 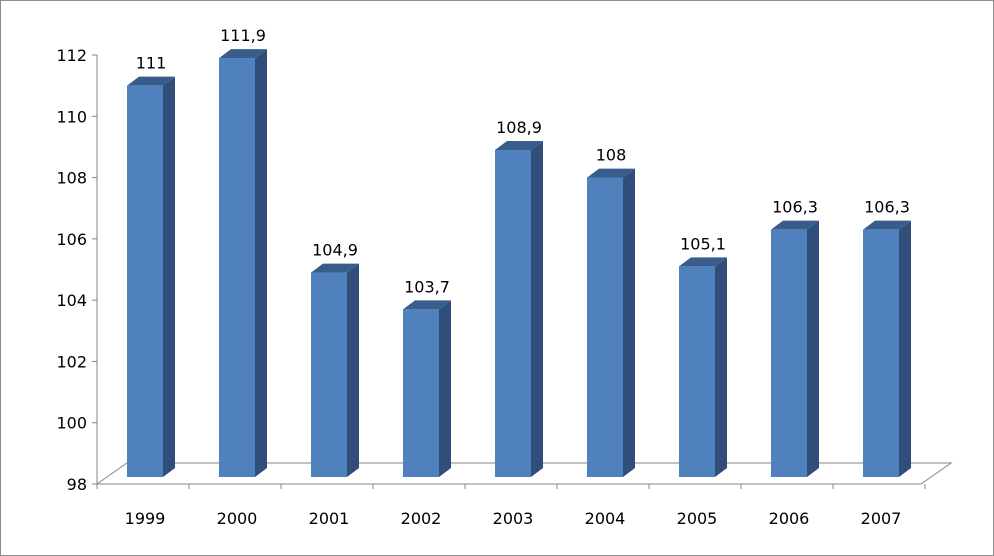 I want to click on x-tick-label: 2006, so click(x=789, y=518).